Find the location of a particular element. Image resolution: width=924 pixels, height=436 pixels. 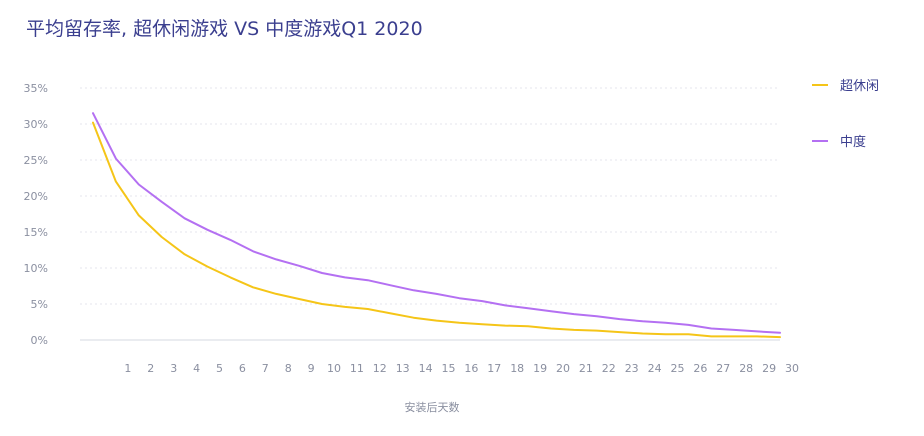

x-tick-label: 30 is located at coordinates (792, 368).